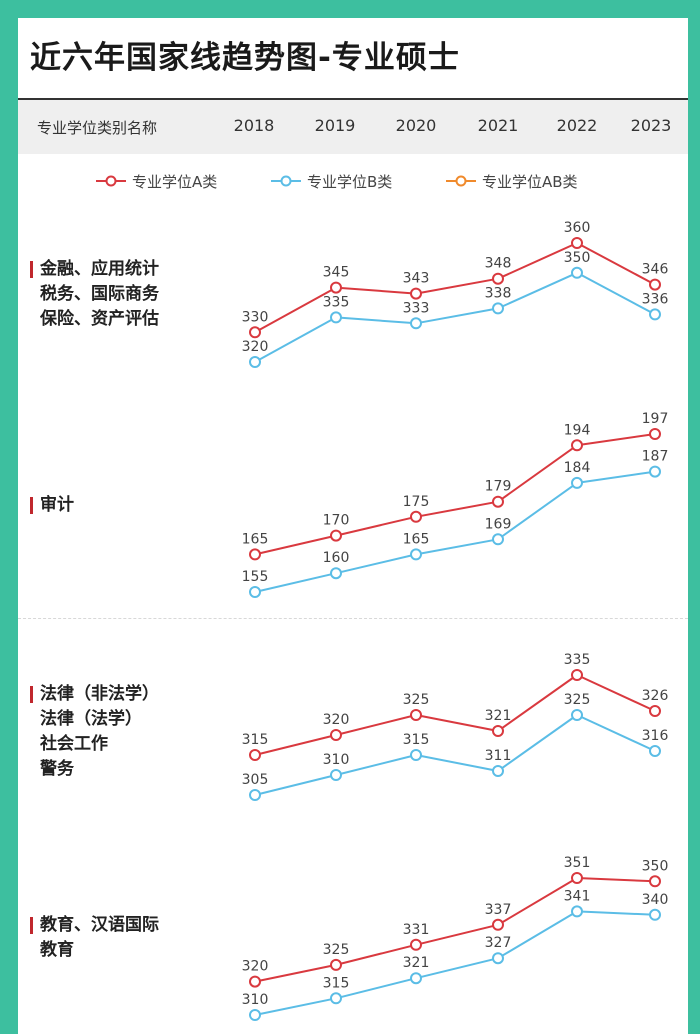  I want to click on data-label: 360, so click(577, 228).